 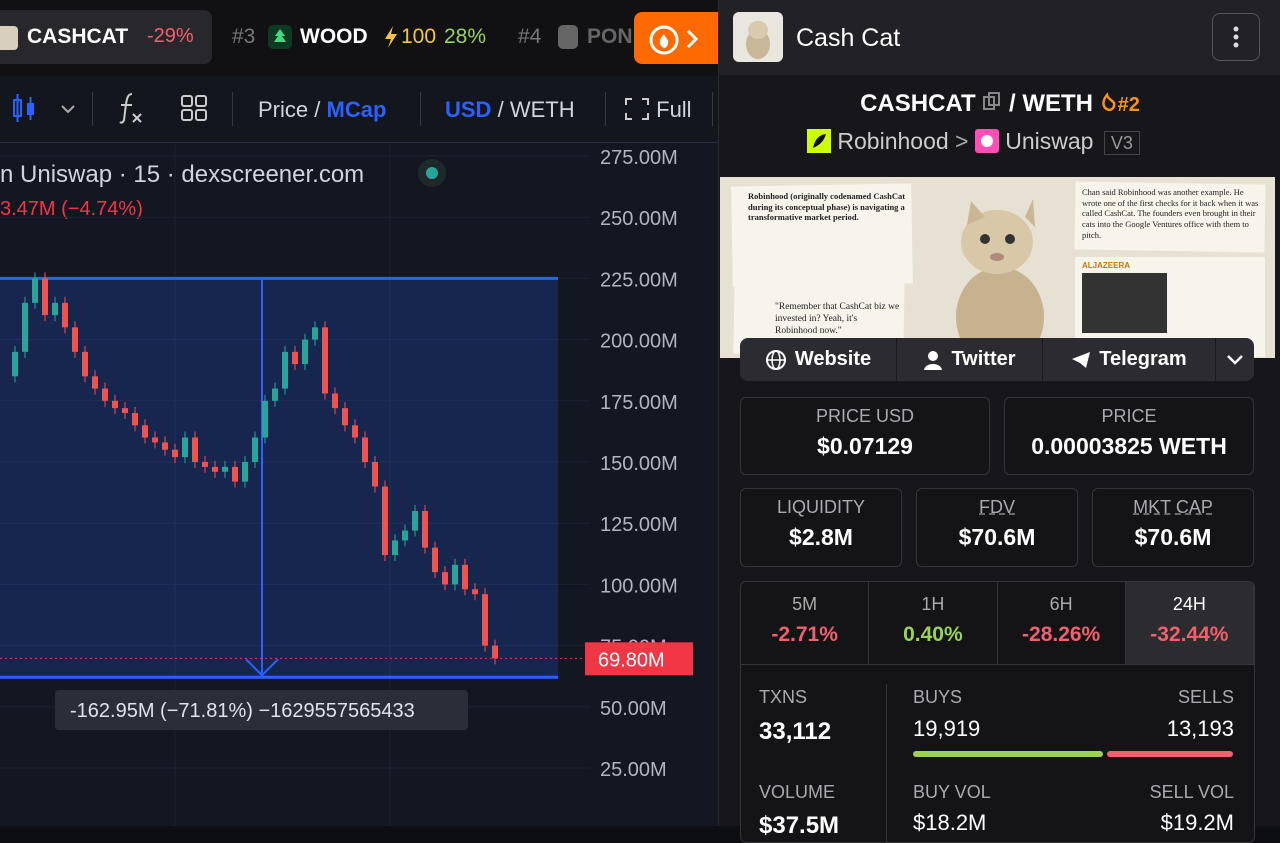 What do you see at coordinates (283, 109) in the screenshot?
I see `price-option: Price` at bounding box center [283, 109].